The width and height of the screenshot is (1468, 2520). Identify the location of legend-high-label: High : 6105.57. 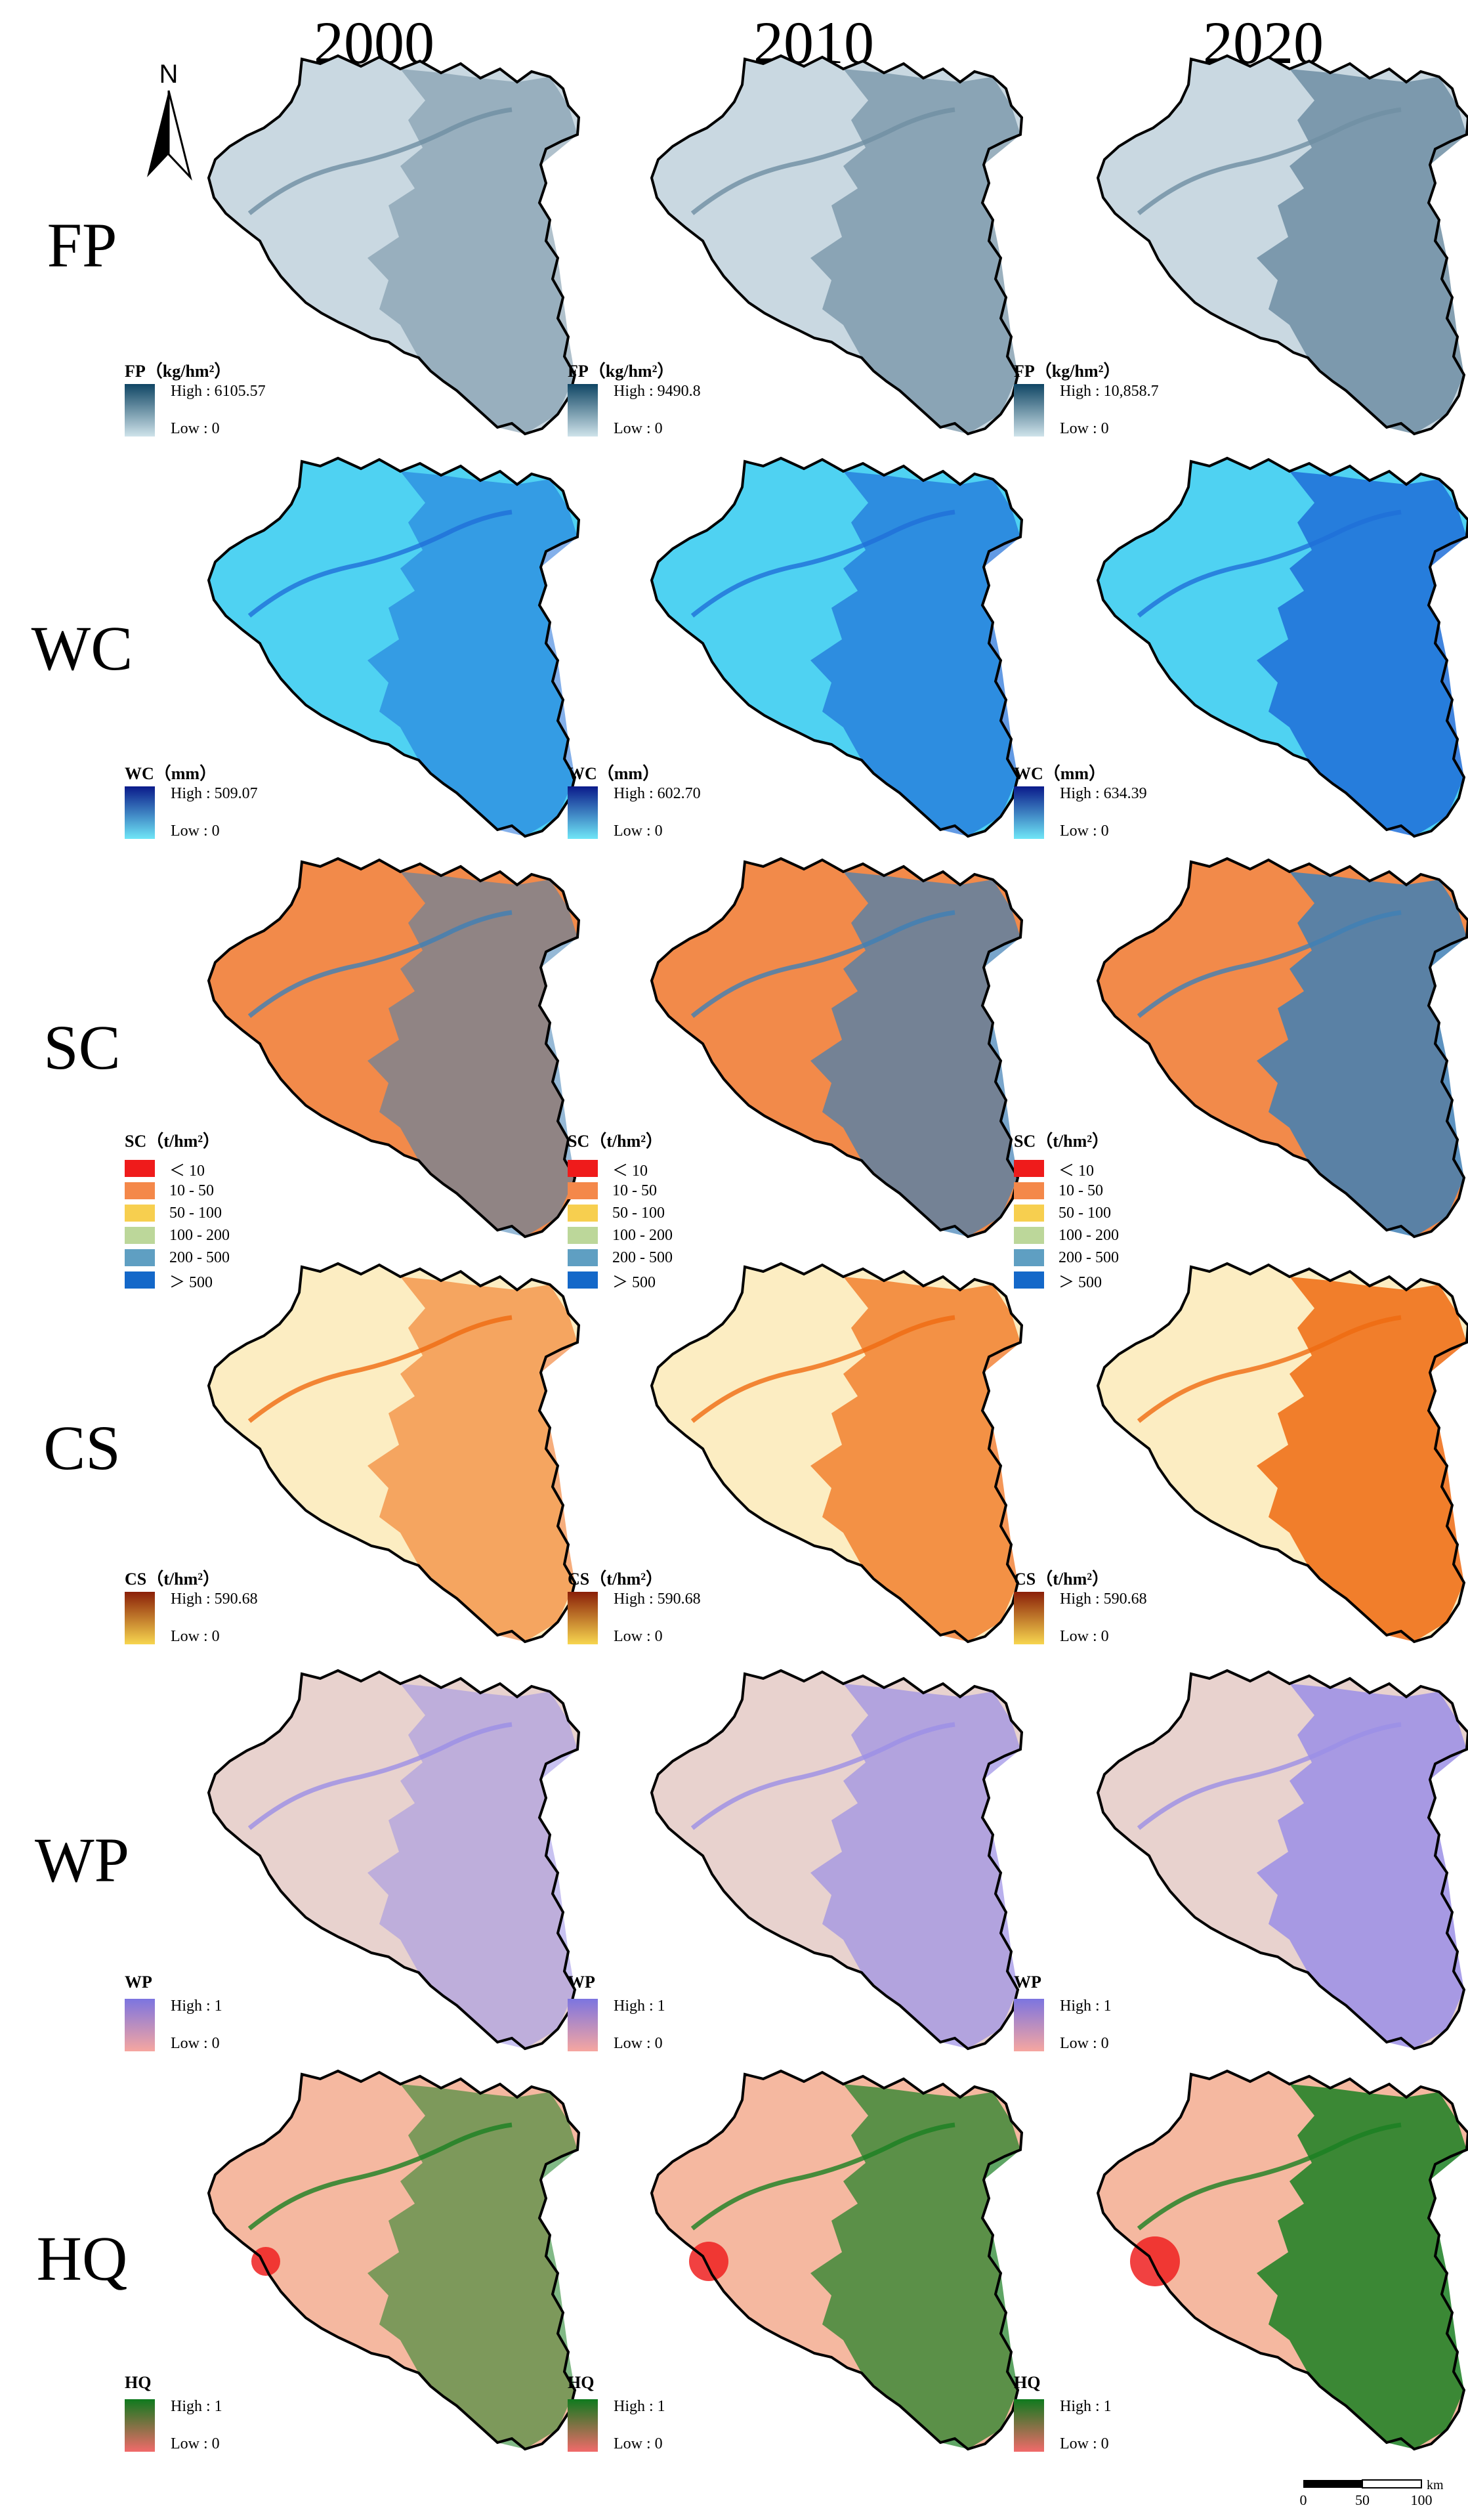
(218, 391).